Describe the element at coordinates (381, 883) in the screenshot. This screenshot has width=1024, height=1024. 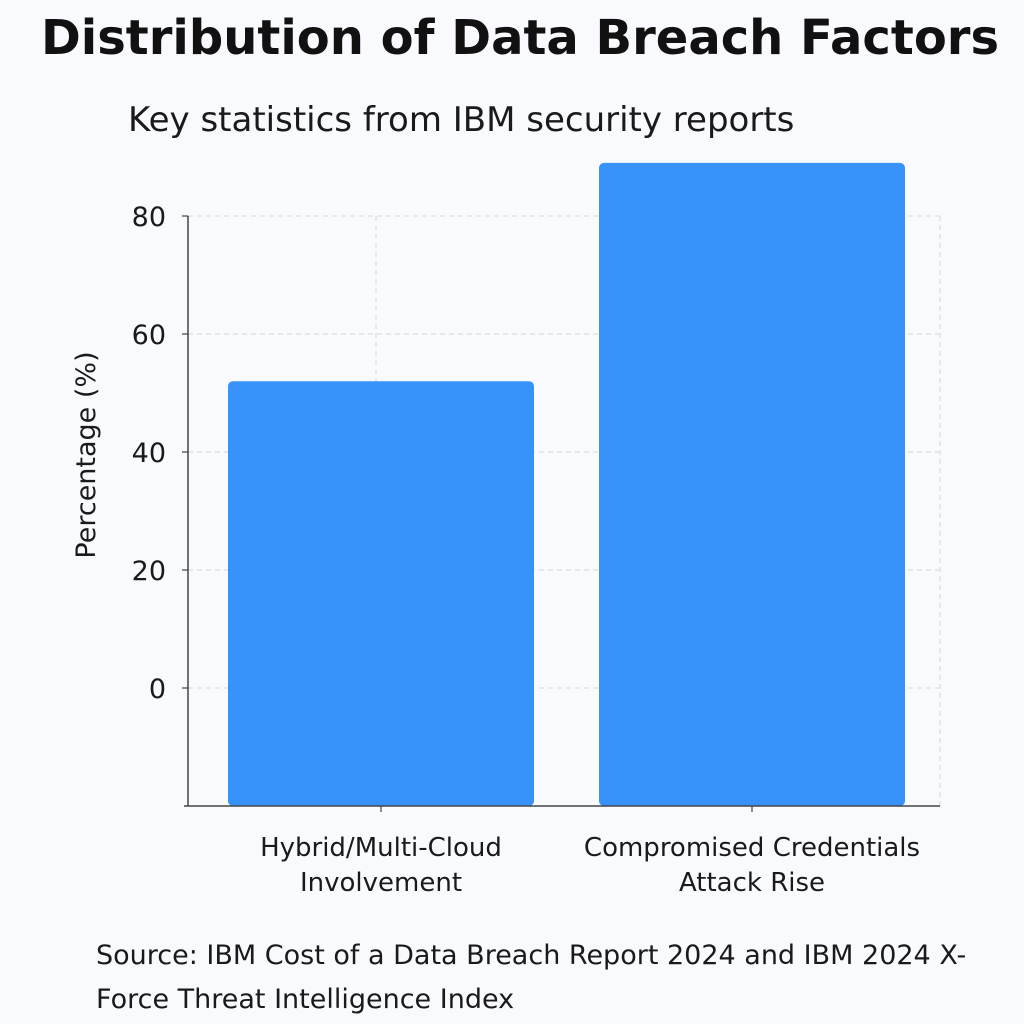
I see `x-tick-label: Involvement` at that location.